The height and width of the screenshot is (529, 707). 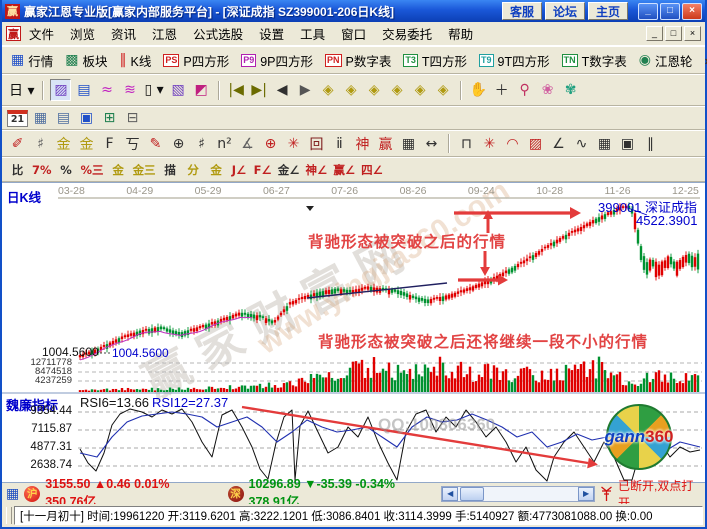 What do you see at coordinates (86, 60) in the screenshot?
I see `toolbar-sectors: ▩ 板块` at bounding box center [86, 60].